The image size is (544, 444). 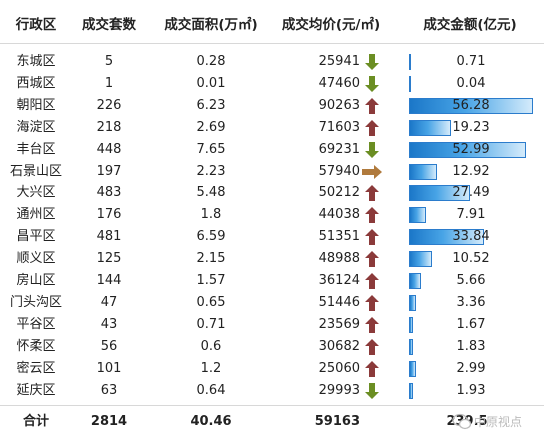 I want to click on price-cell: 23569, so click(x=339, y=324).